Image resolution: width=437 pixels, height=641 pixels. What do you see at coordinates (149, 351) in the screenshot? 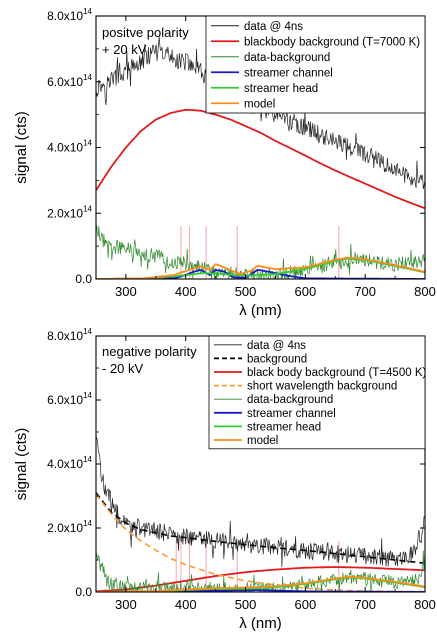
I see `panel-annotation: negative polarity` at bounding box center [149, 351].